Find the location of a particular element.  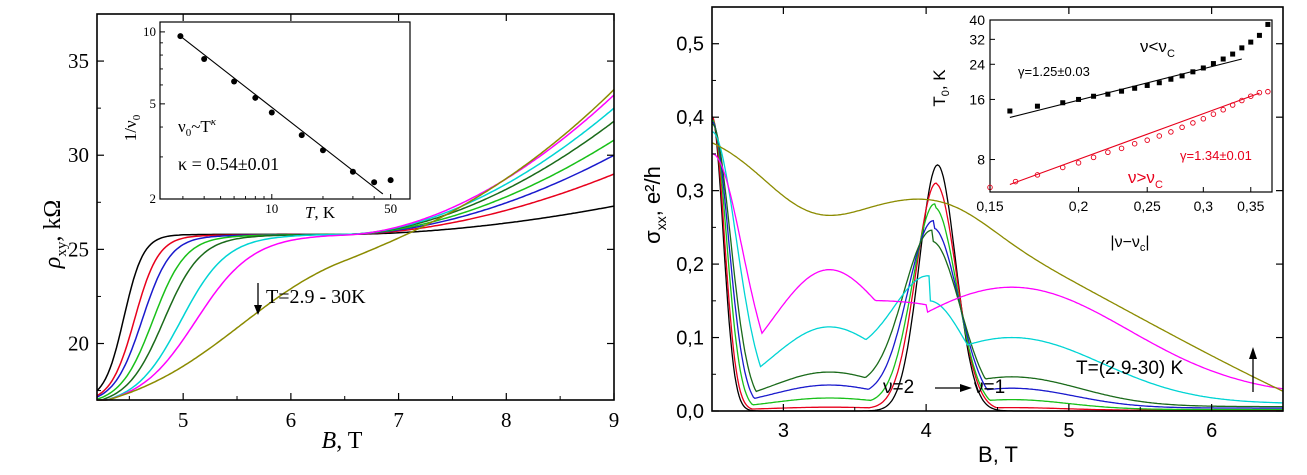

upper-branch-label: ν<νC is located at coordinates (1157, 48).